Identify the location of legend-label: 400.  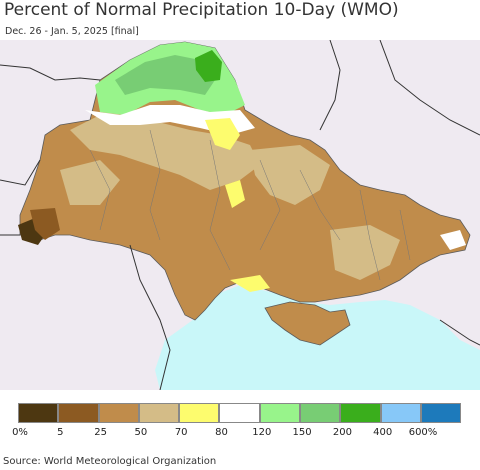
(383, 432).